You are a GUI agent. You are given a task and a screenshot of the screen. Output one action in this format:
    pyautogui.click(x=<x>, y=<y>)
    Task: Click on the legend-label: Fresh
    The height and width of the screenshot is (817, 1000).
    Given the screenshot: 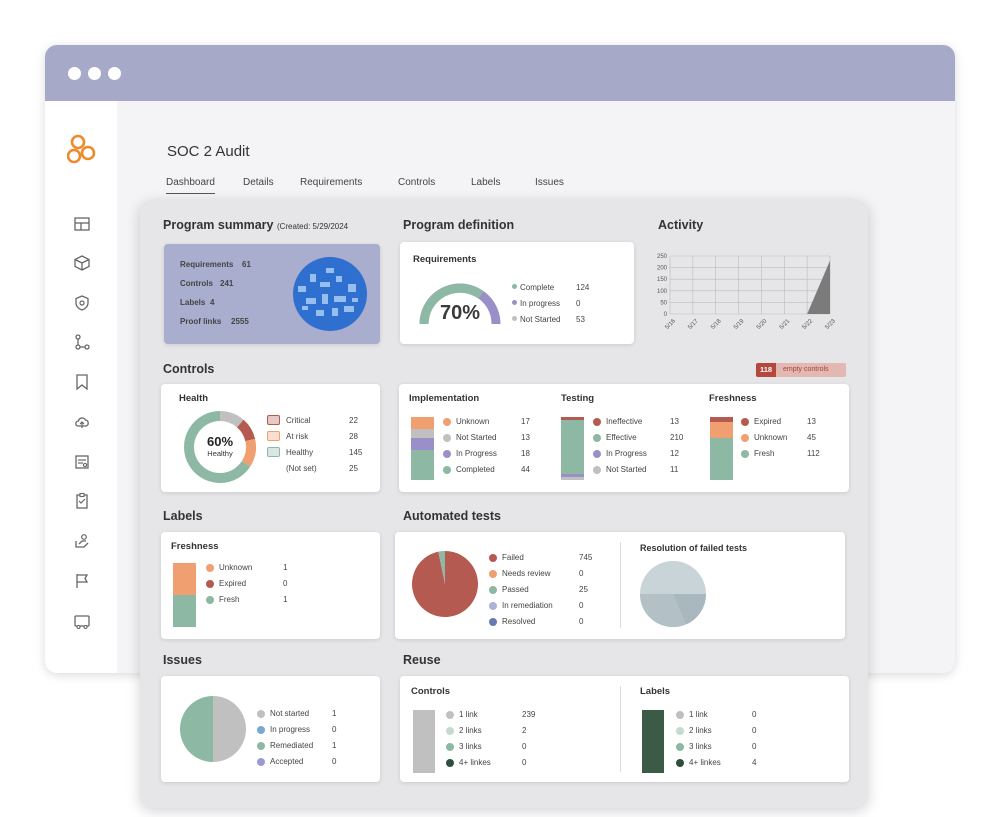 What is the action you would take?
    pyautogui.click(x=229, y=599)
    